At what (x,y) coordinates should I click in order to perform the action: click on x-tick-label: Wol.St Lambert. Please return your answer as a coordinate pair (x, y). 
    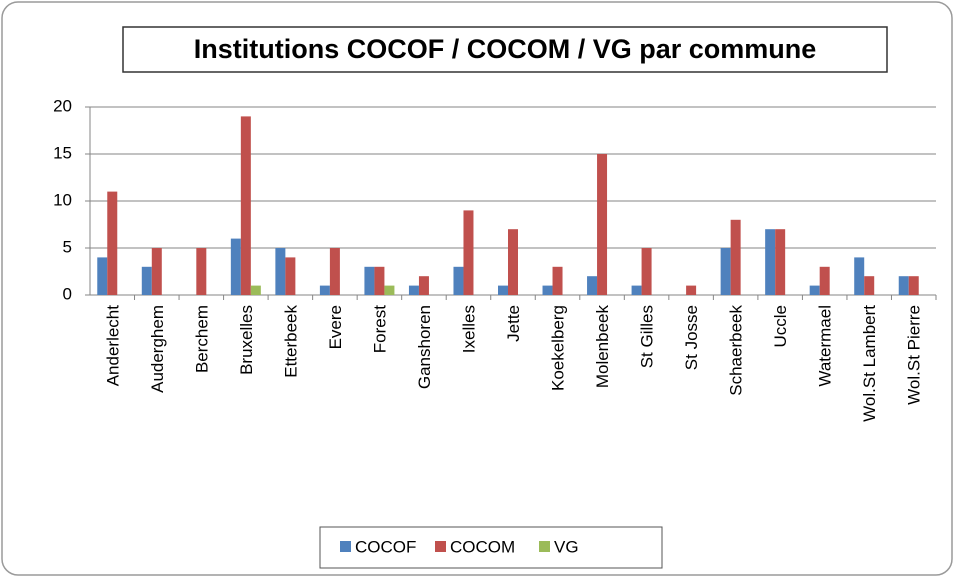
    Looking at the image, I should click on (869, 363).